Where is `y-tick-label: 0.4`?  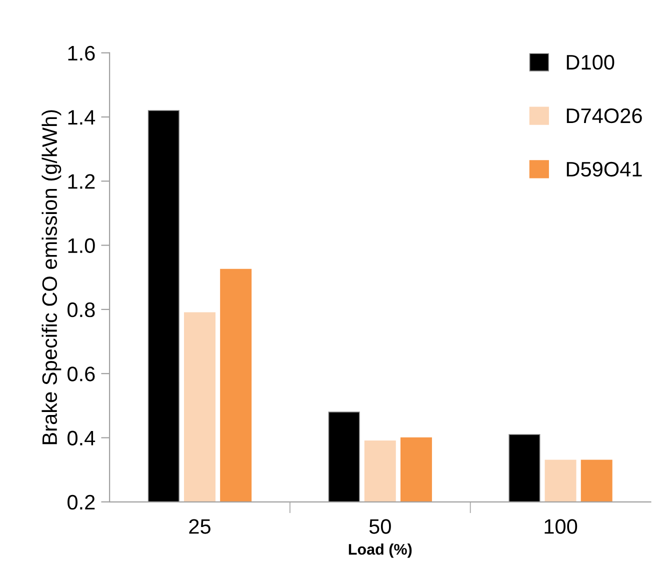 y-tick-label: 0.4 is located at coordinates (82, 438).